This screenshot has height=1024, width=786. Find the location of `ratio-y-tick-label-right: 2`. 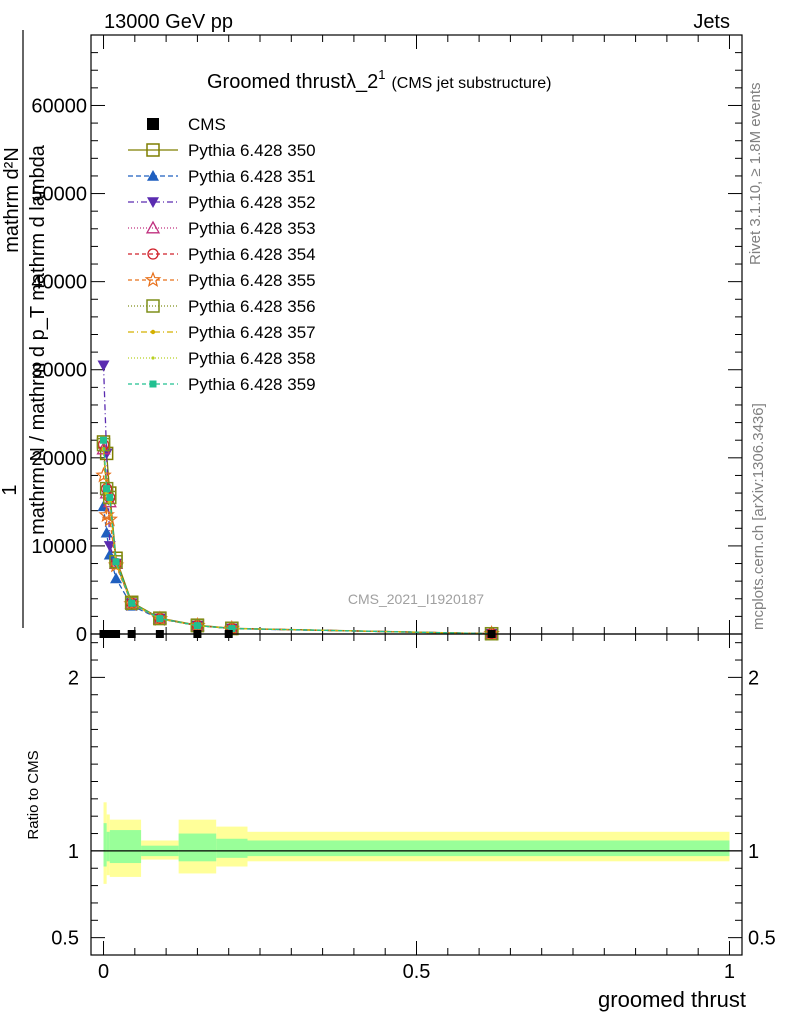

ratio-y-tick-label-right: 2 is located at coordinates (753, 678).